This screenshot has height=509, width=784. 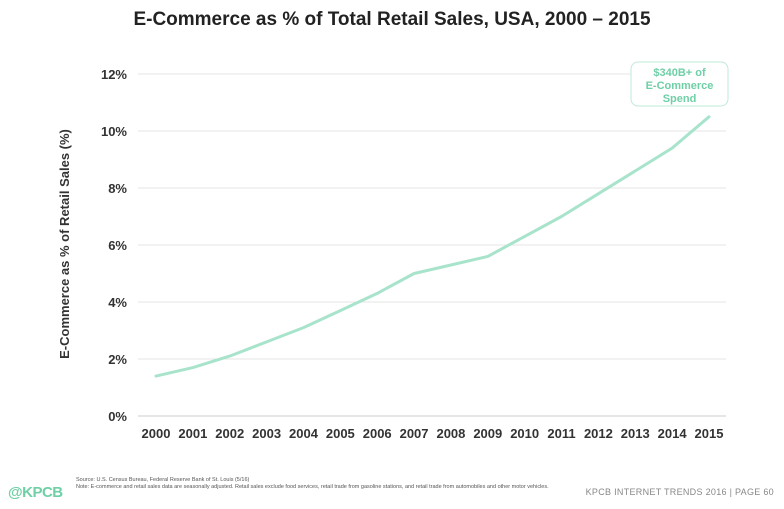 What do you see at coordinates (192, 433) in the screenshot?
I see `x-tick-label: 2001` at bounding box center [192, 433].